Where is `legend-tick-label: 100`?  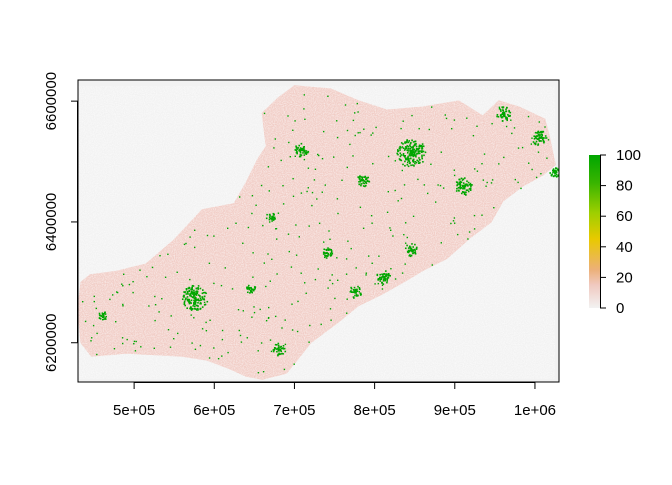 legend-tick-label: 100 is located at coordinates (628, 155).